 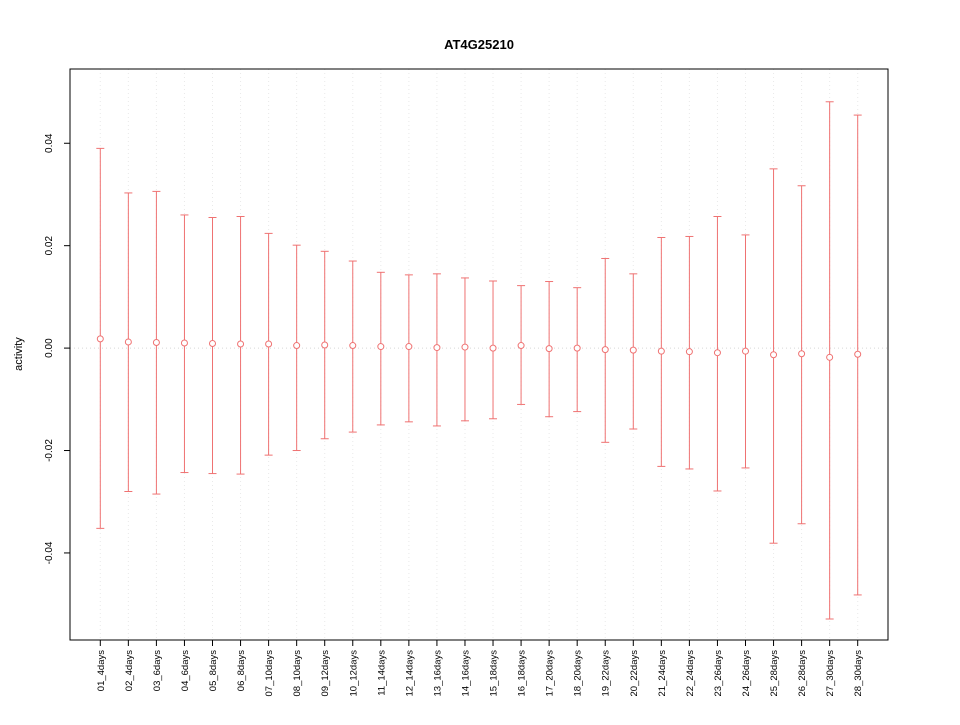 What do you see at coordinates (550, 673) in the screenshot?
I see `x-tick-label: 17_20days` at bounding box center [550, 673].